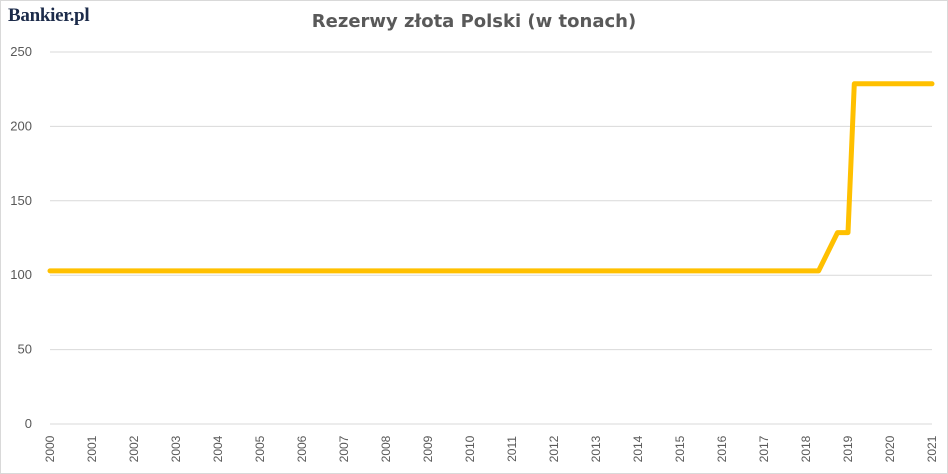 The height and width of the screenshot is (474, 948). I want to click on x-tick-label: 2017, so click(764, 448).